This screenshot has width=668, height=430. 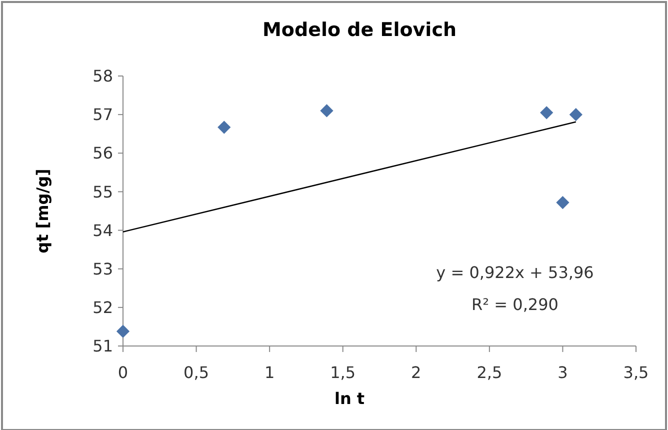 I want to click on y-tick-label: 51, so click(x=102, y=346).